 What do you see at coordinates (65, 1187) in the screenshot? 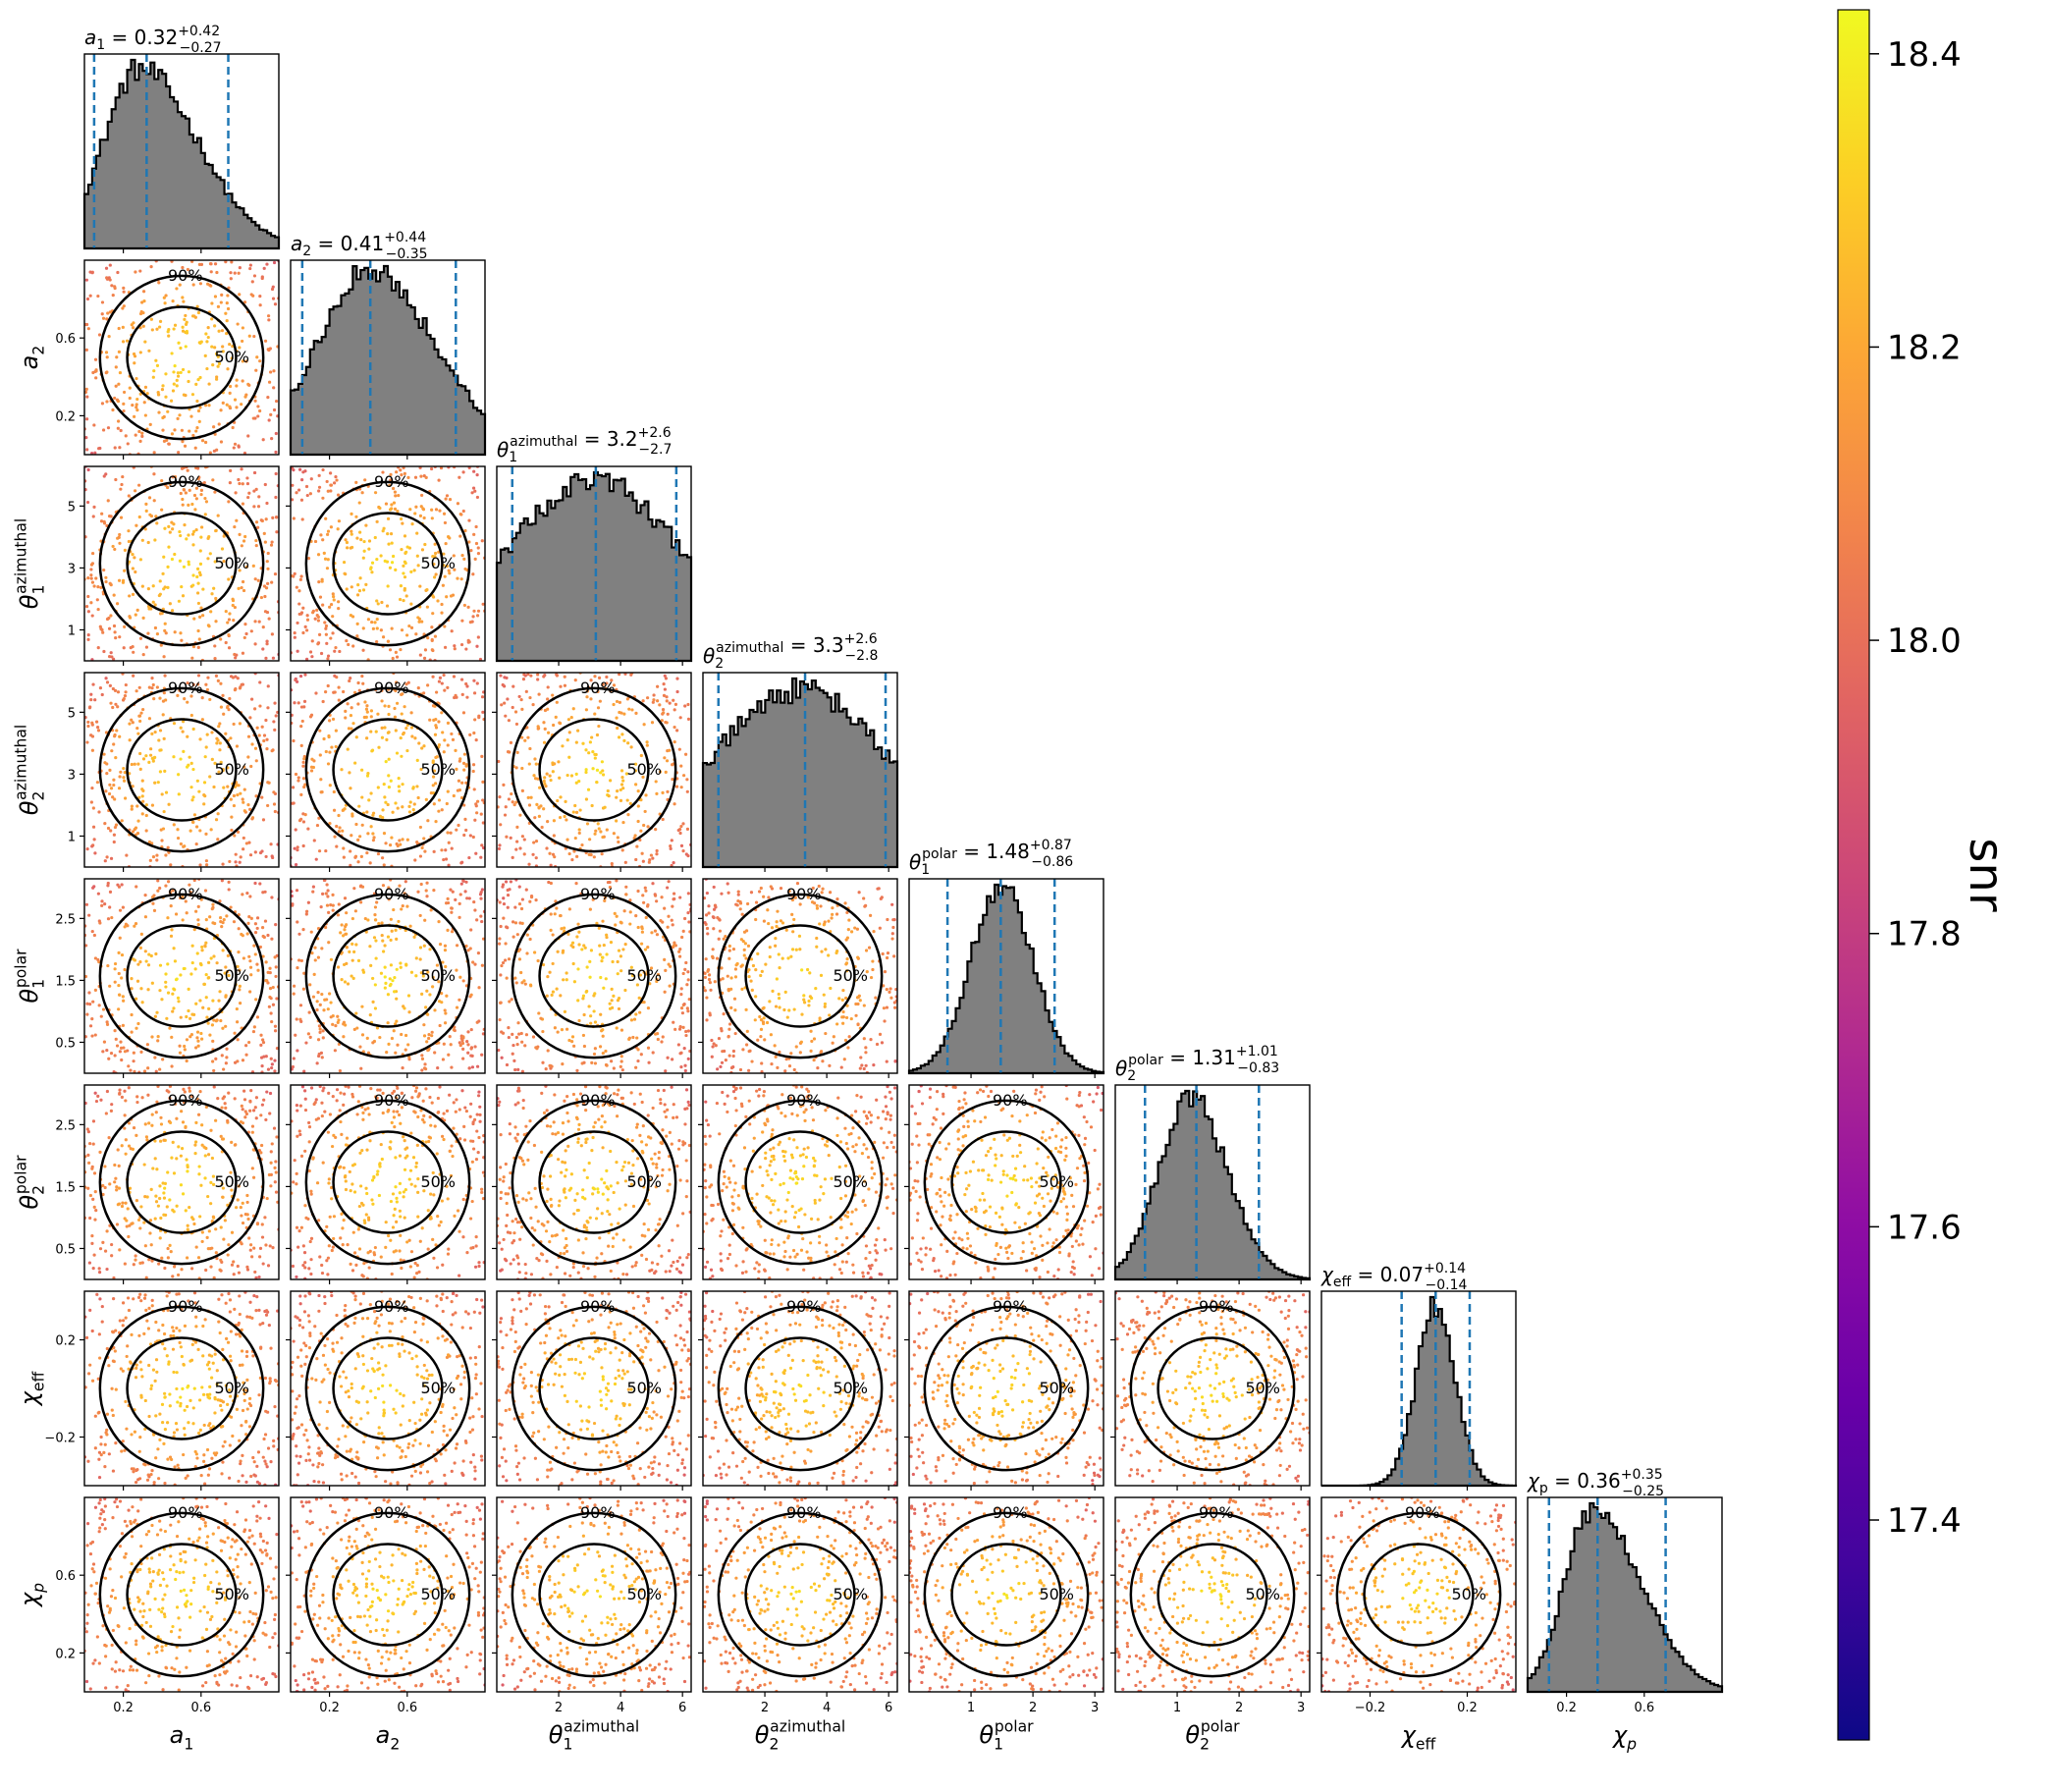
I see `y-tick-label: 1.5` at bounding box center [65, 1187].